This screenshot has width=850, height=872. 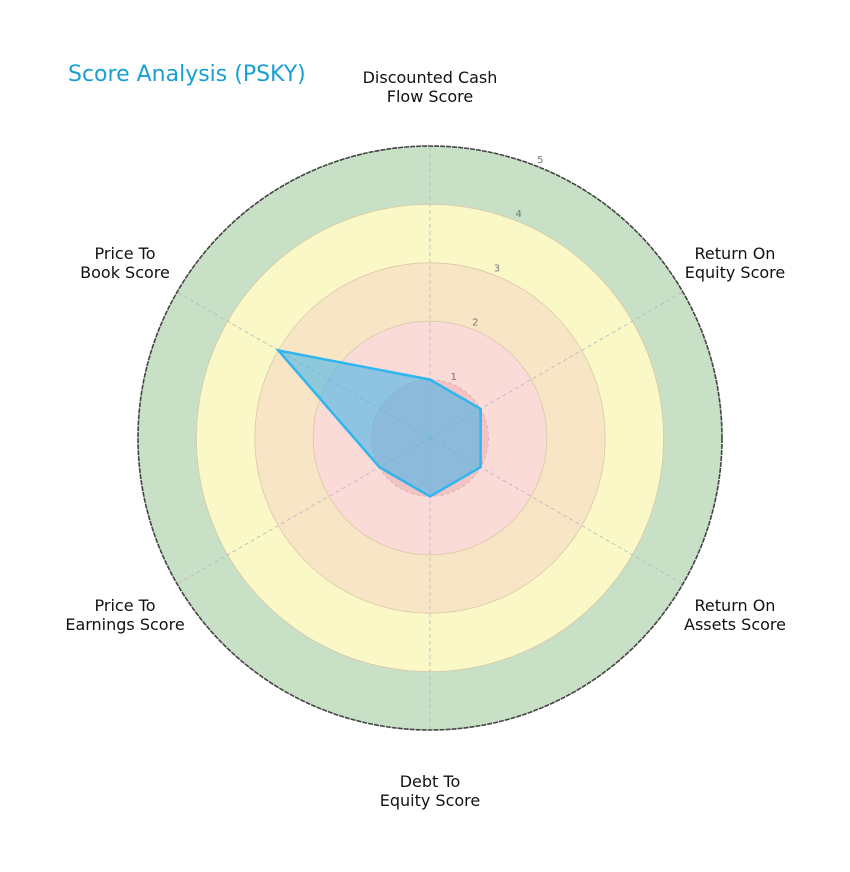 I want to click on radial-tick-labels: 1 2 3 4 5, so click(x=496, y=269).